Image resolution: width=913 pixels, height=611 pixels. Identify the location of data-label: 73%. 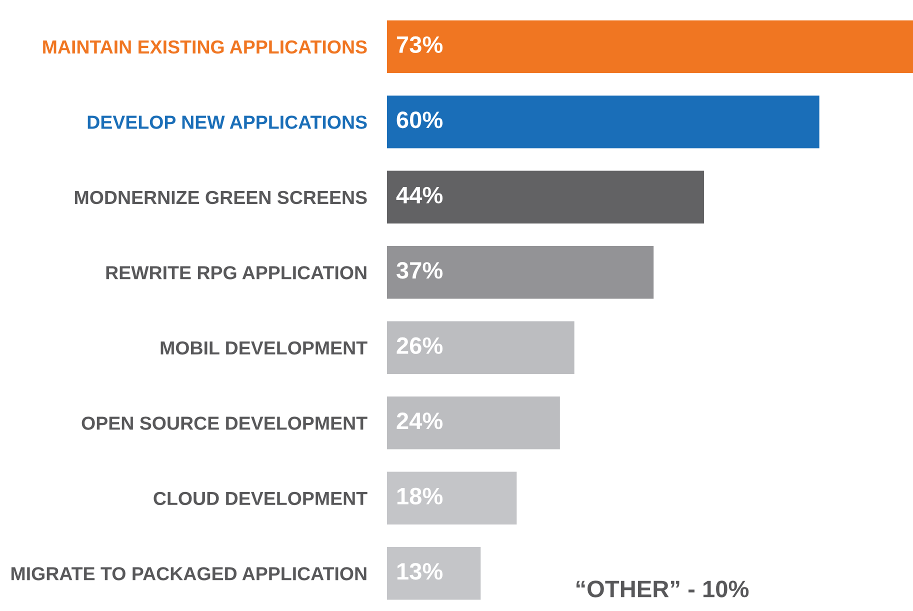
(419, 45).